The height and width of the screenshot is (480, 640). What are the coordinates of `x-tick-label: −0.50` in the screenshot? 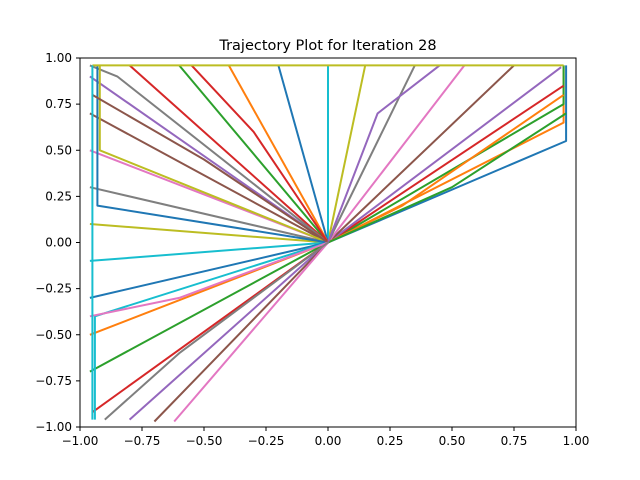 It's located at (204, 441).